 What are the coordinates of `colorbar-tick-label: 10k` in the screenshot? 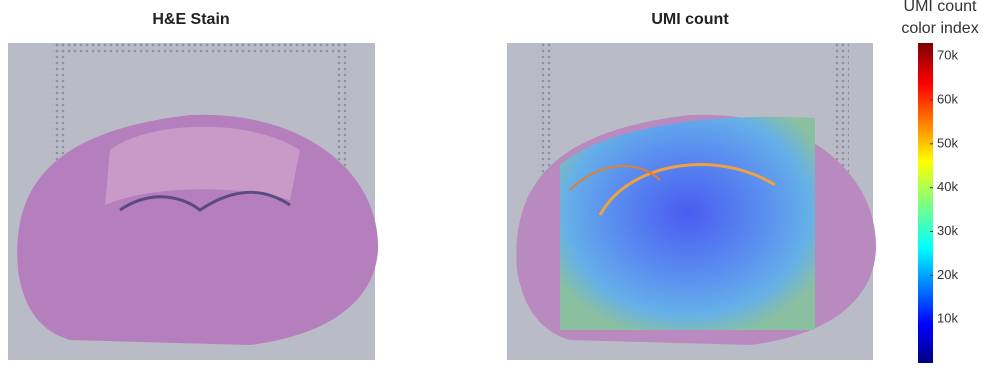 It's located at (947, 318).